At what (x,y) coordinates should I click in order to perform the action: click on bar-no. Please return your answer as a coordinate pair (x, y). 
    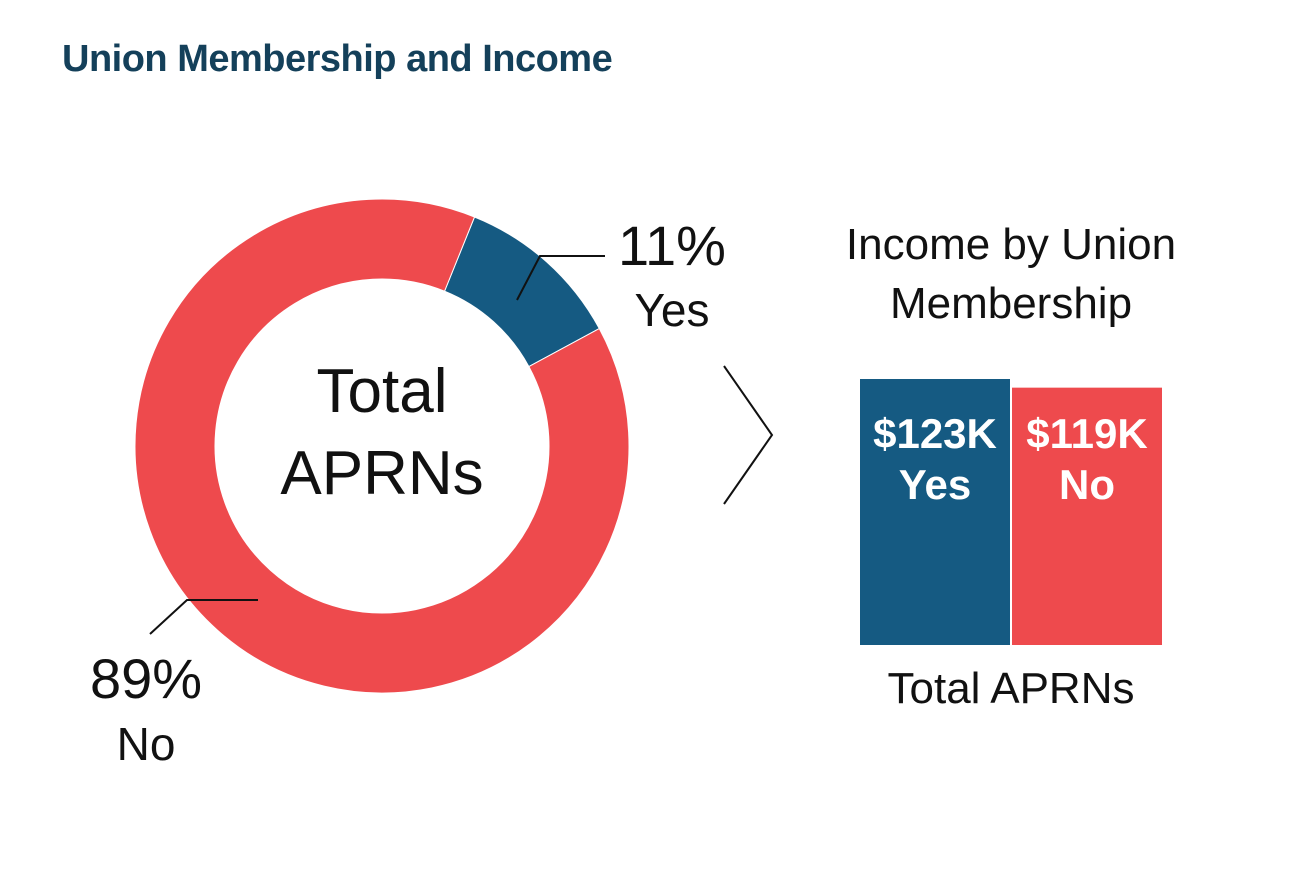
    Looking at the image, I should click on (1087, 516).